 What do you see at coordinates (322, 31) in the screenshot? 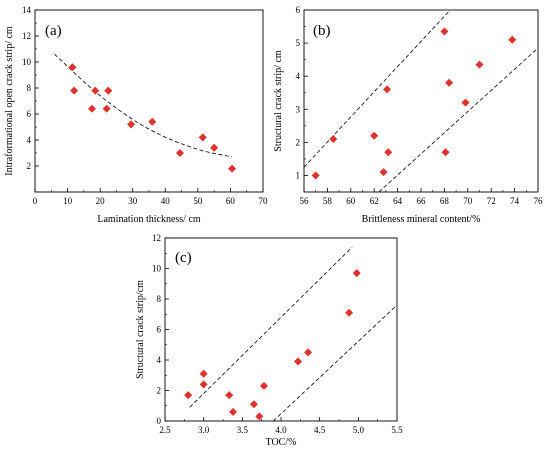
I see `panel-label: (b)` at bounding box center [322, 31].